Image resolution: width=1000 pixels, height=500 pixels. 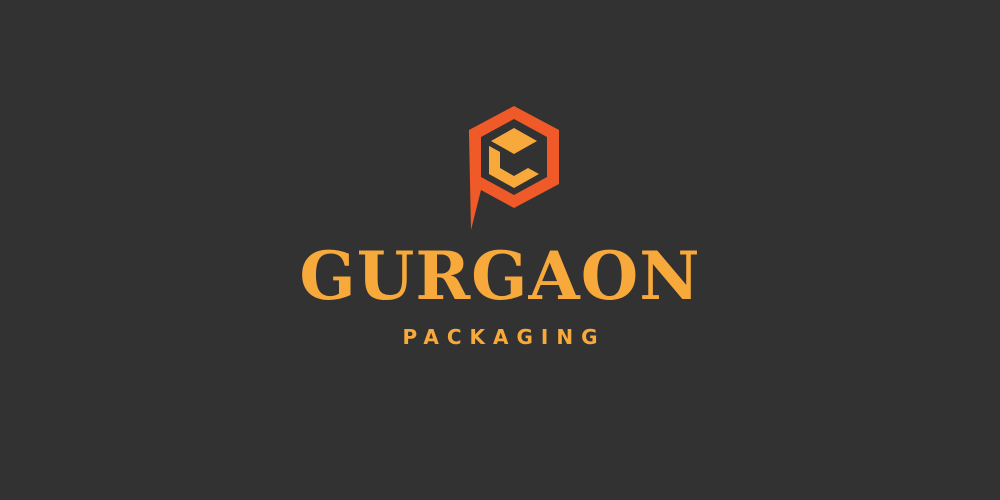 I want to click on brand-tagline: PACKAGING, so click(x=504, y=337).